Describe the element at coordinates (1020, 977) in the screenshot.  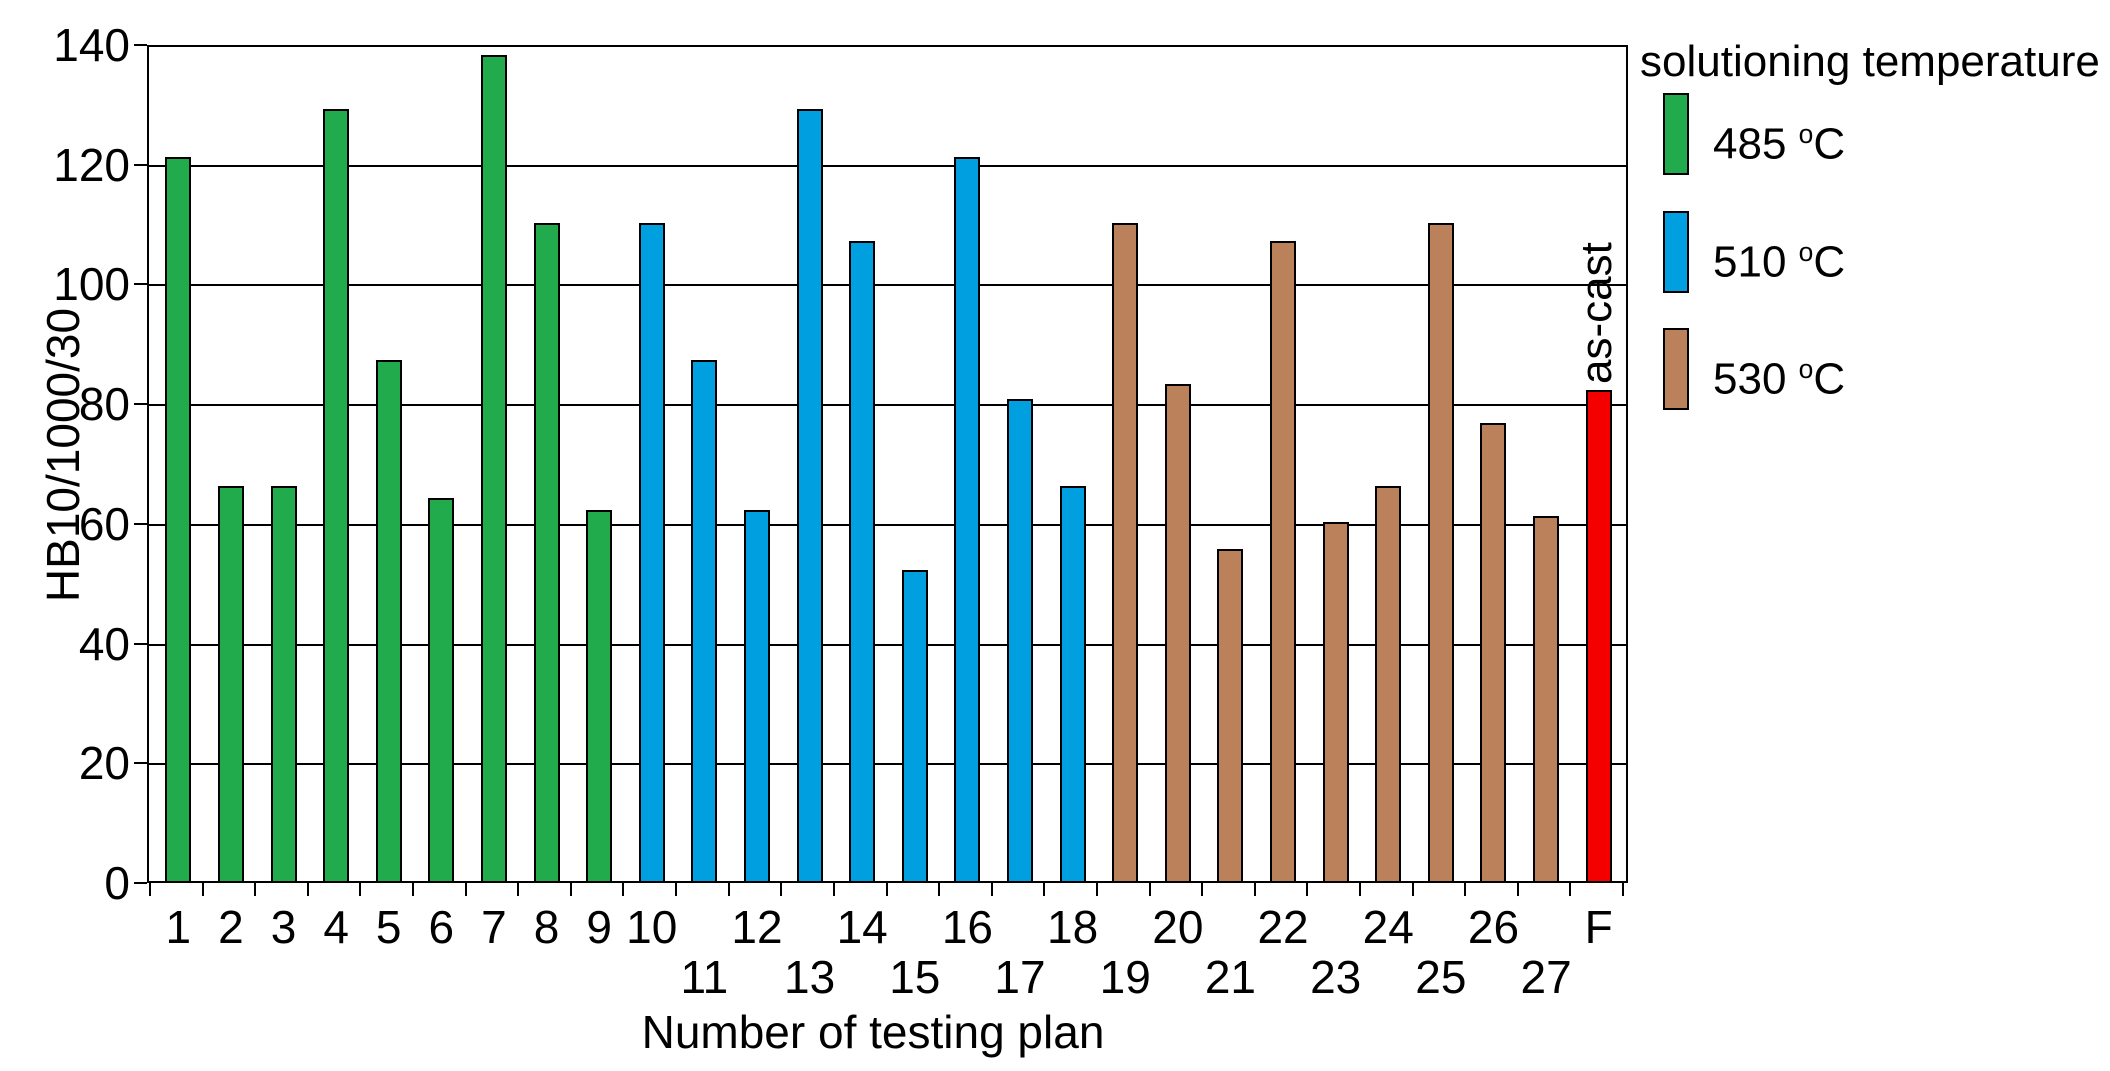
I see `x-label-17: 17` at that location.